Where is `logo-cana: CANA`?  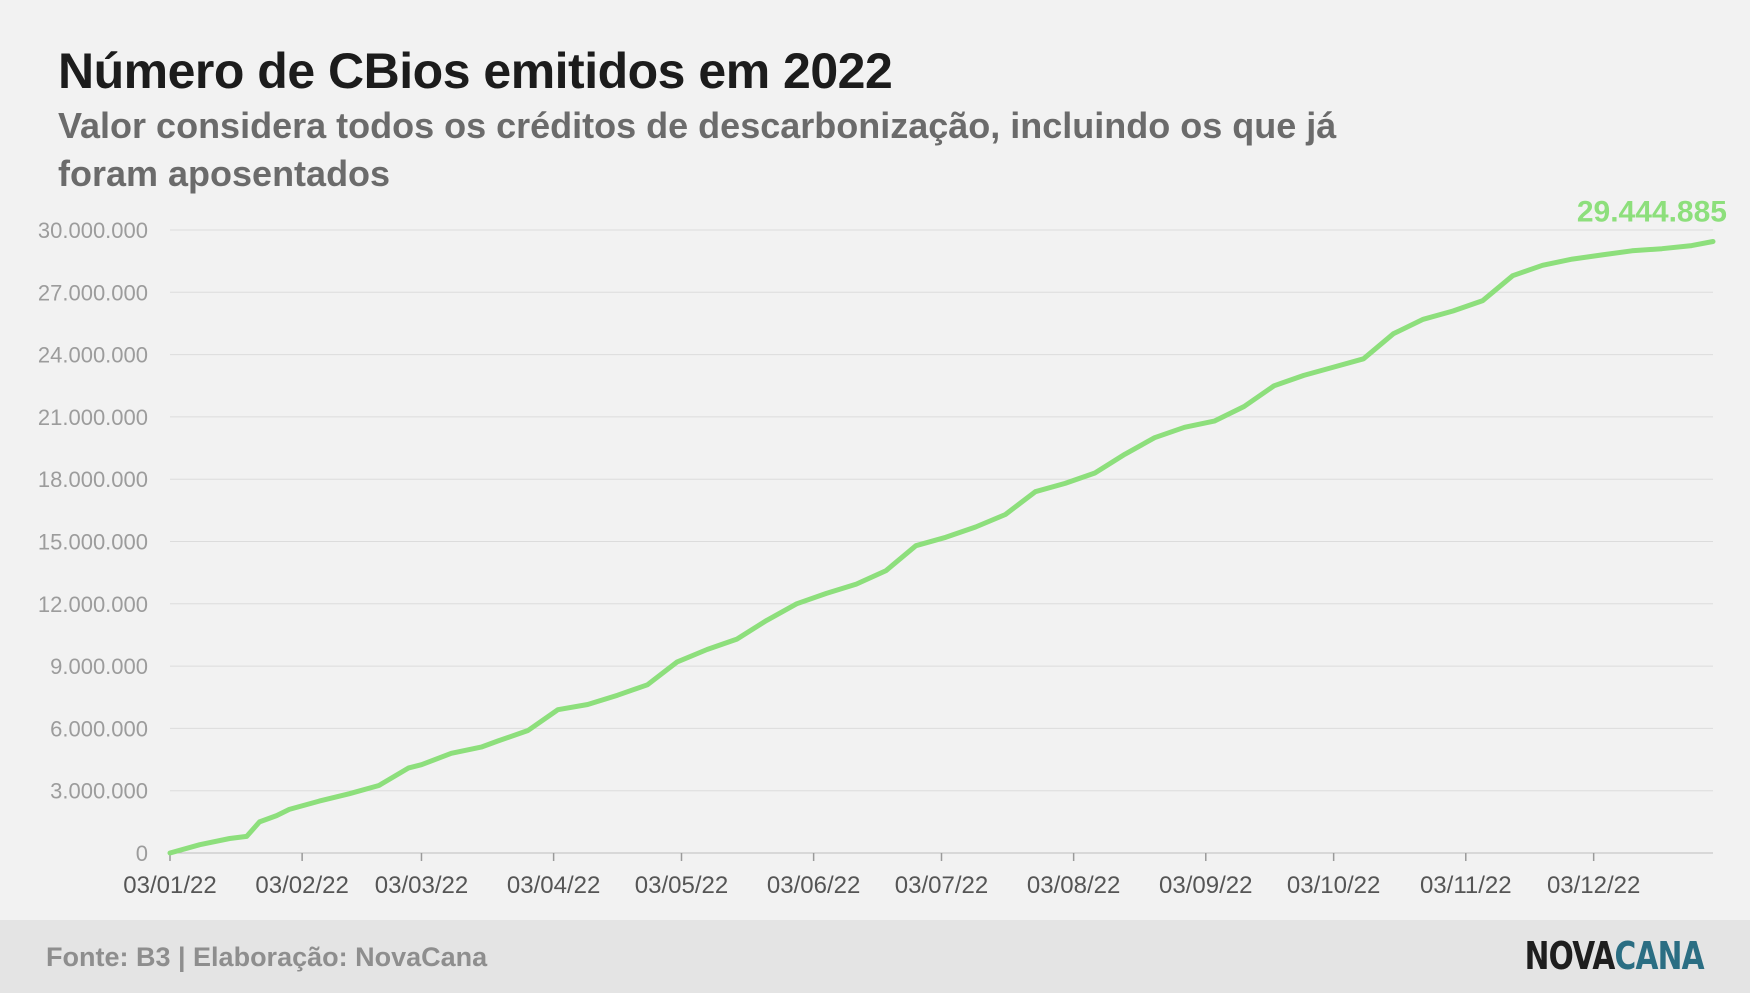
logo-cana: CANA is located at coordinates (1659, 956).